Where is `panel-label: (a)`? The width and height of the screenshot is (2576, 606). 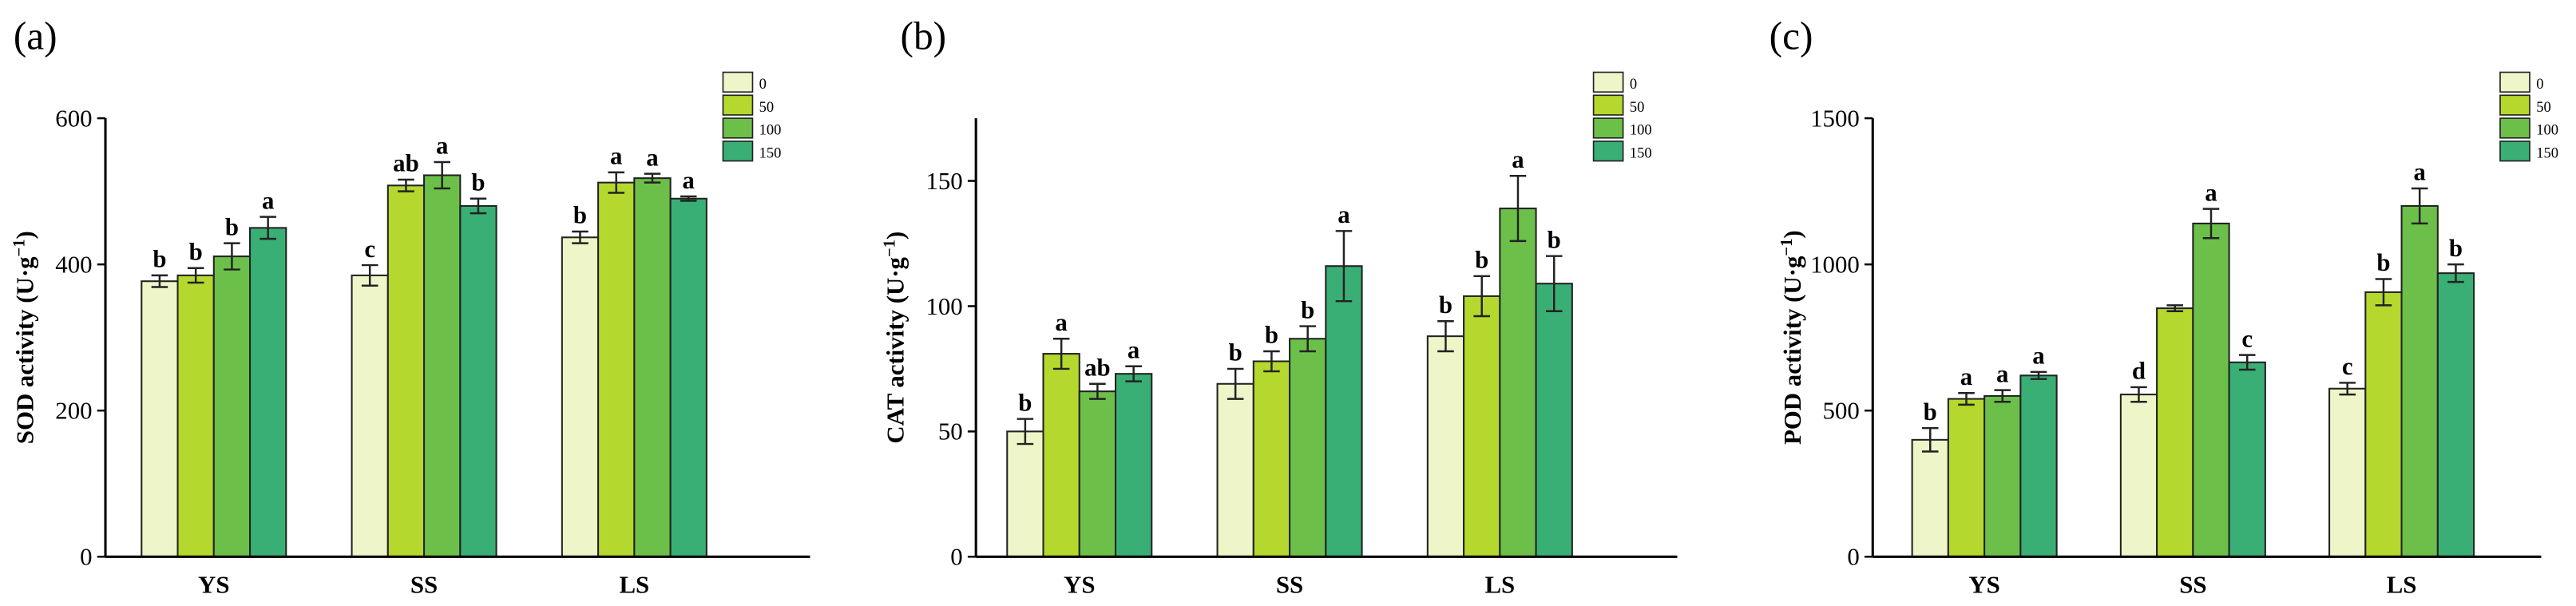
panel-label: (a) is located at coordinates (35, 36).